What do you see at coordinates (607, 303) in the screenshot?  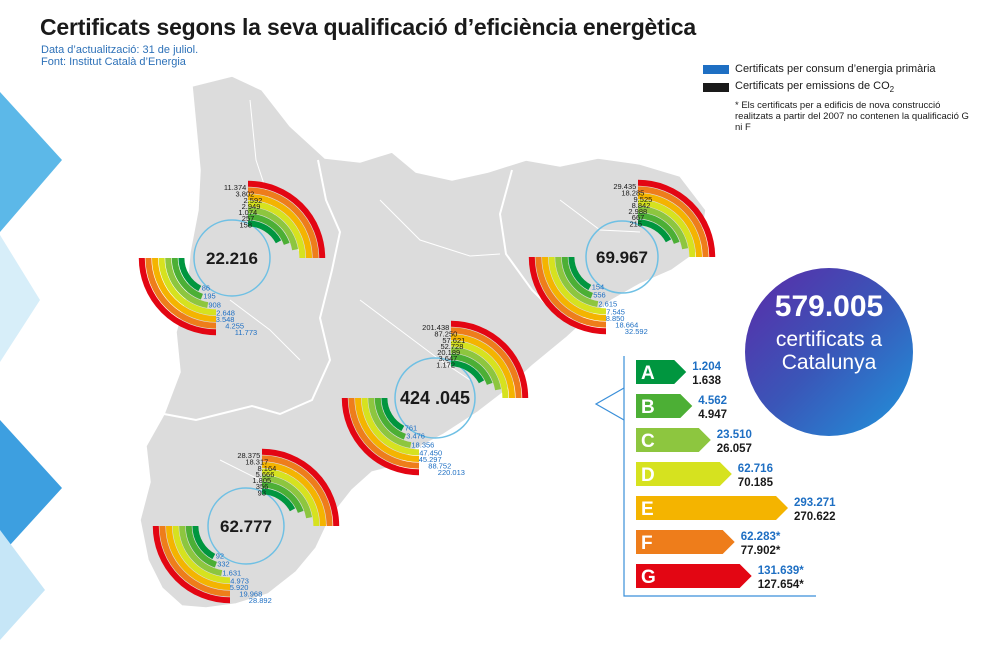 I see `primary-label-C: 2.615` at bounding box center [607, 303].